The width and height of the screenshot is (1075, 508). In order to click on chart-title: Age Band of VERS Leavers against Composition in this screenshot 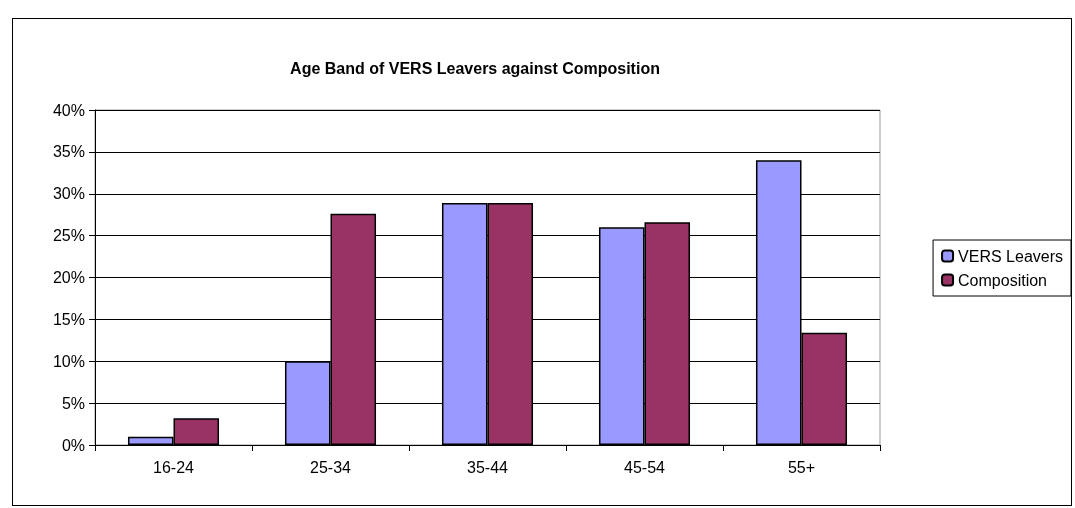, I will do `click(475, 68)`.